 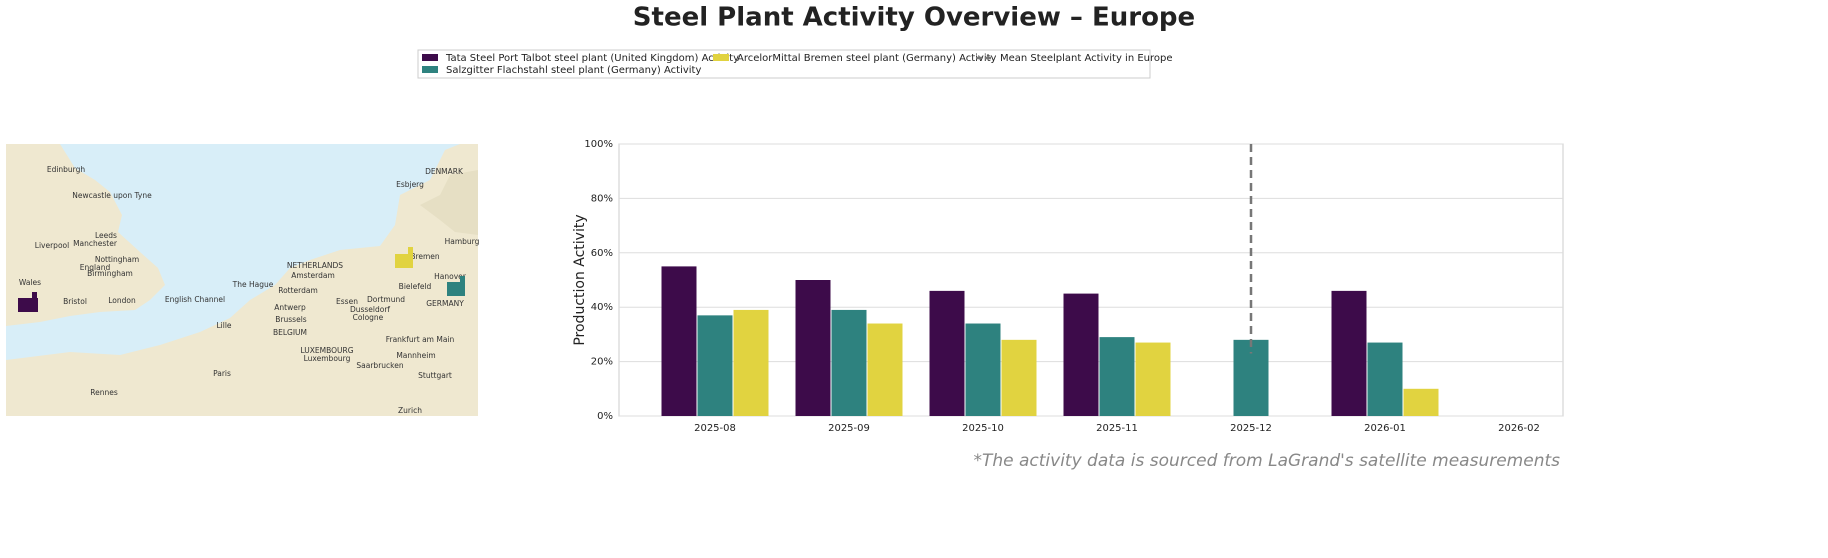 I want to click on map-label: Hanover, so click(x=450, y=276).